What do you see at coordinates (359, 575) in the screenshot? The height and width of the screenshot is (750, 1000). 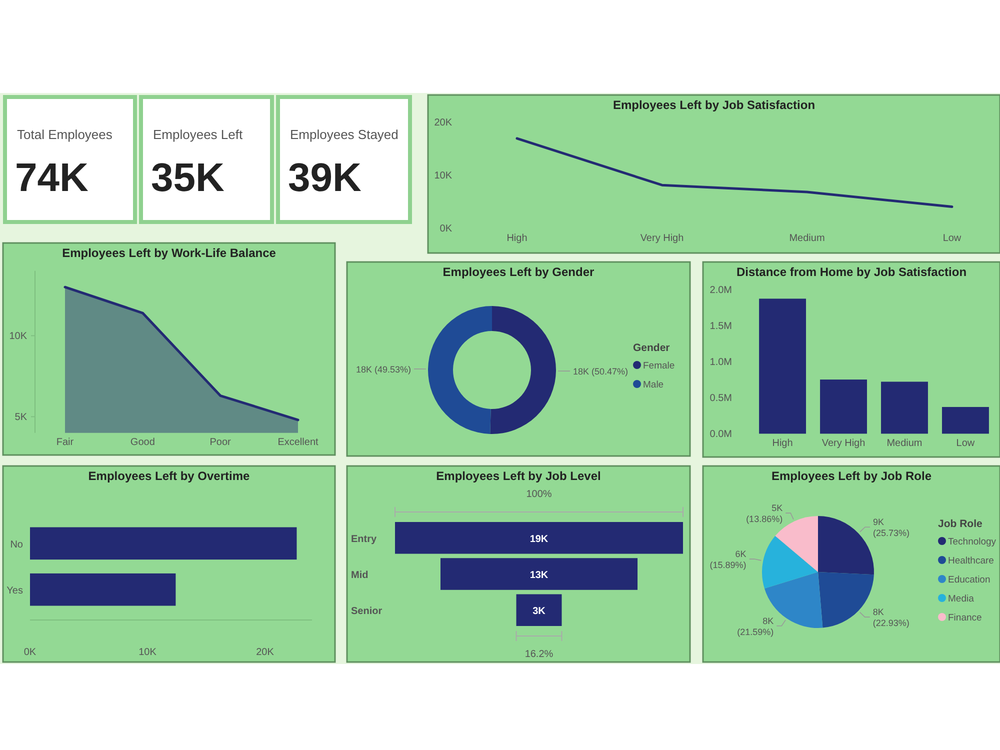 I see `category-label: Mid` at bounding box center [359, 575].